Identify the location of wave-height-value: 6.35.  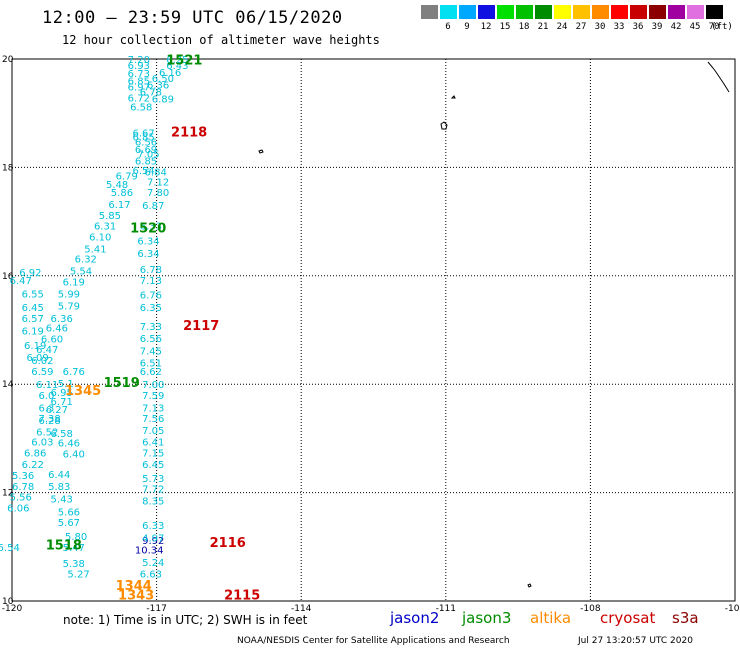
(151, 308).